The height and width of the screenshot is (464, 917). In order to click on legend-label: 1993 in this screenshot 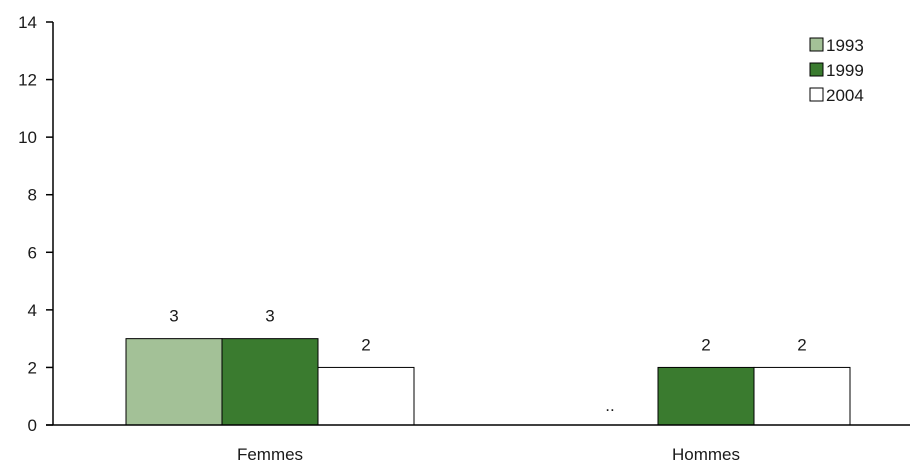, I will do `click(845, 45)`.